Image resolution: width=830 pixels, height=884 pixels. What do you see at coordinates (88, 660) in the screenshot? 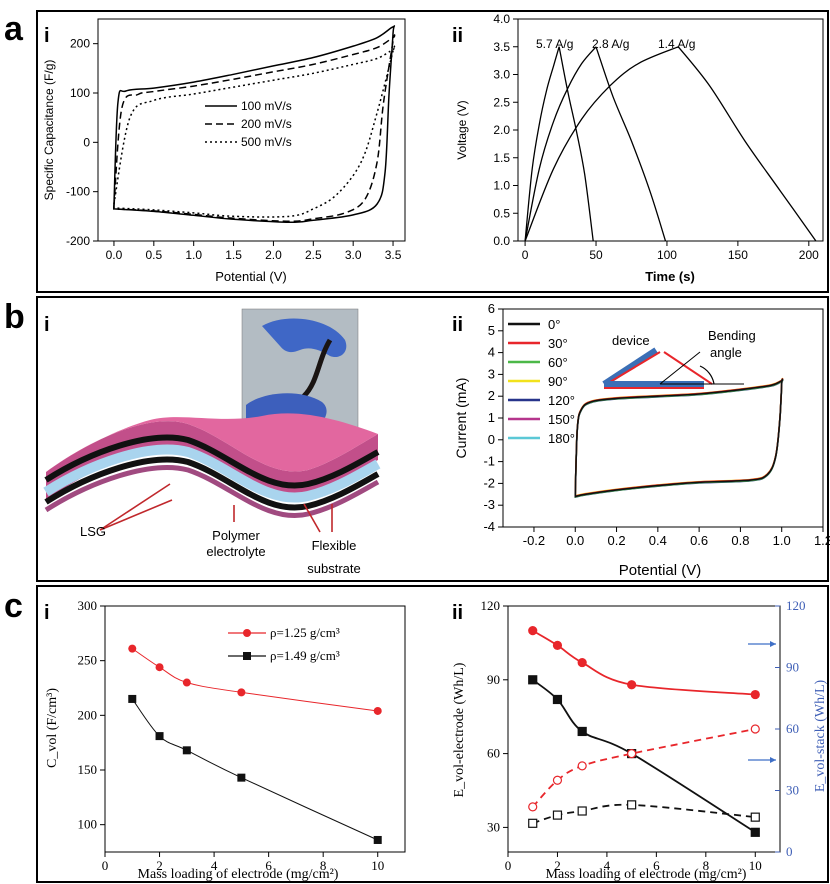
I see `y-tick-label: 250` at bounding box center [88, 660].